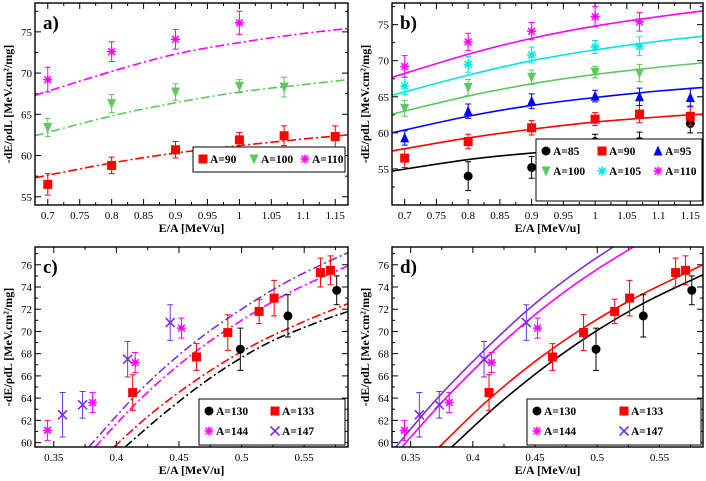 The image size is (706, 481). What do you see at coordinates (473, 458) in the screenshot?
I see `x-tick-label: 0.4` at bounding box center [473, 458].